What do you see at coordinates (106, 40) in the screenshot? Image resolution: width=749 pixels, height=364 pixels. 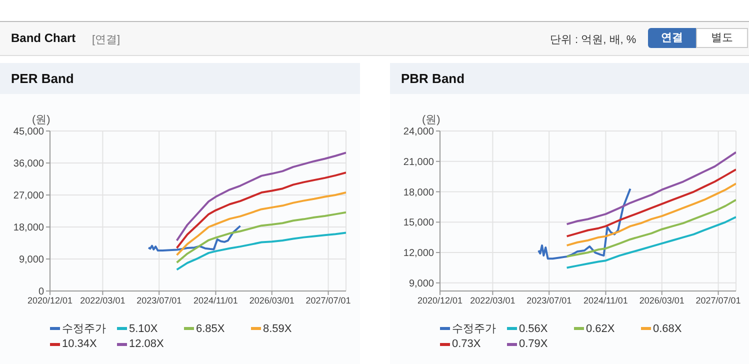 I see `text: [연결]` at bounding box center [106, 40].